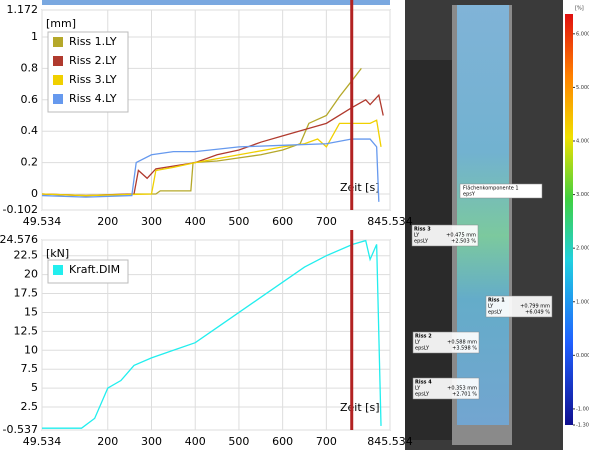 The image size is (589, 450). What do you see at coordinates (462, 343) in the screenshot?
I see `crack-value: +0.588 mm` at bounding box center [462, 343].